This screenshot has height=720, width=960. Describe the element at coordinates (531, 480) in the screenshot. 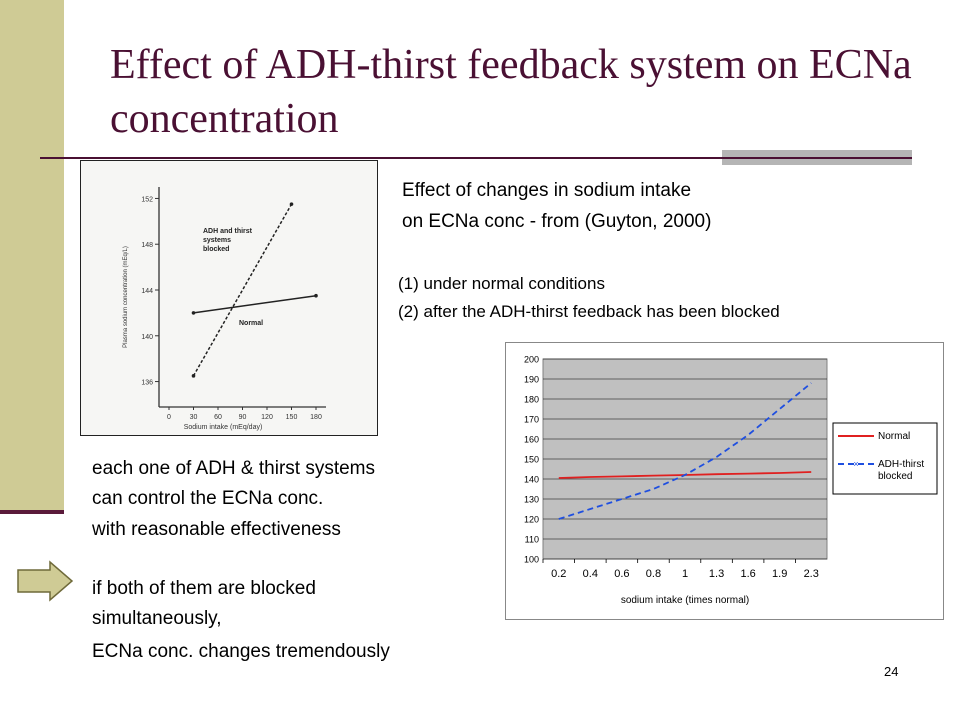

I see `y-tick-label: 140` at that location.